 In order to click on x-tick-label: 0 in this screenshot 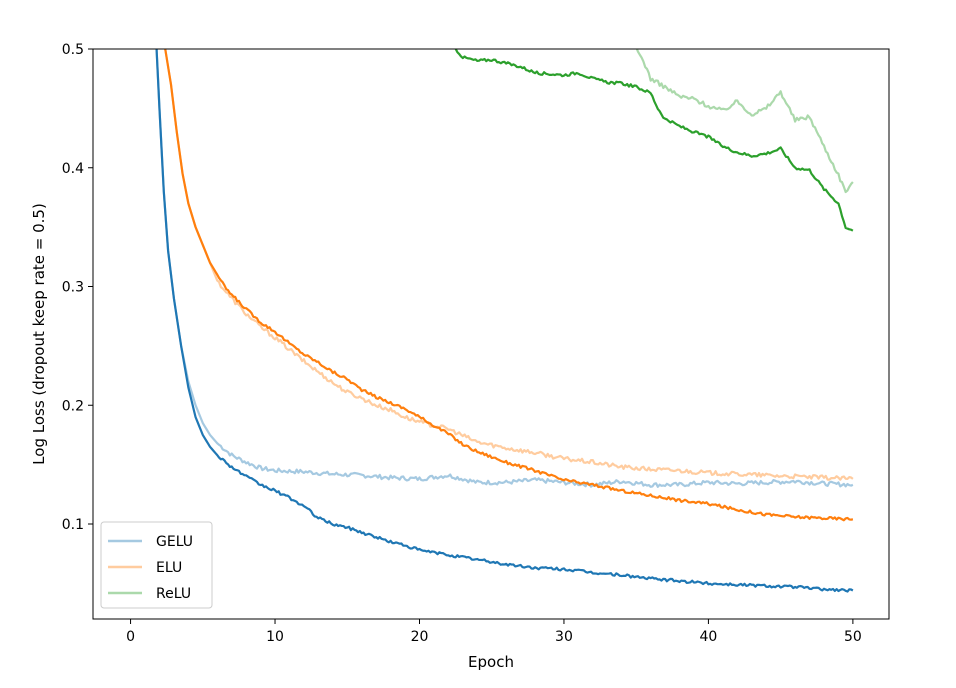, I will do `click(130, 637)`.